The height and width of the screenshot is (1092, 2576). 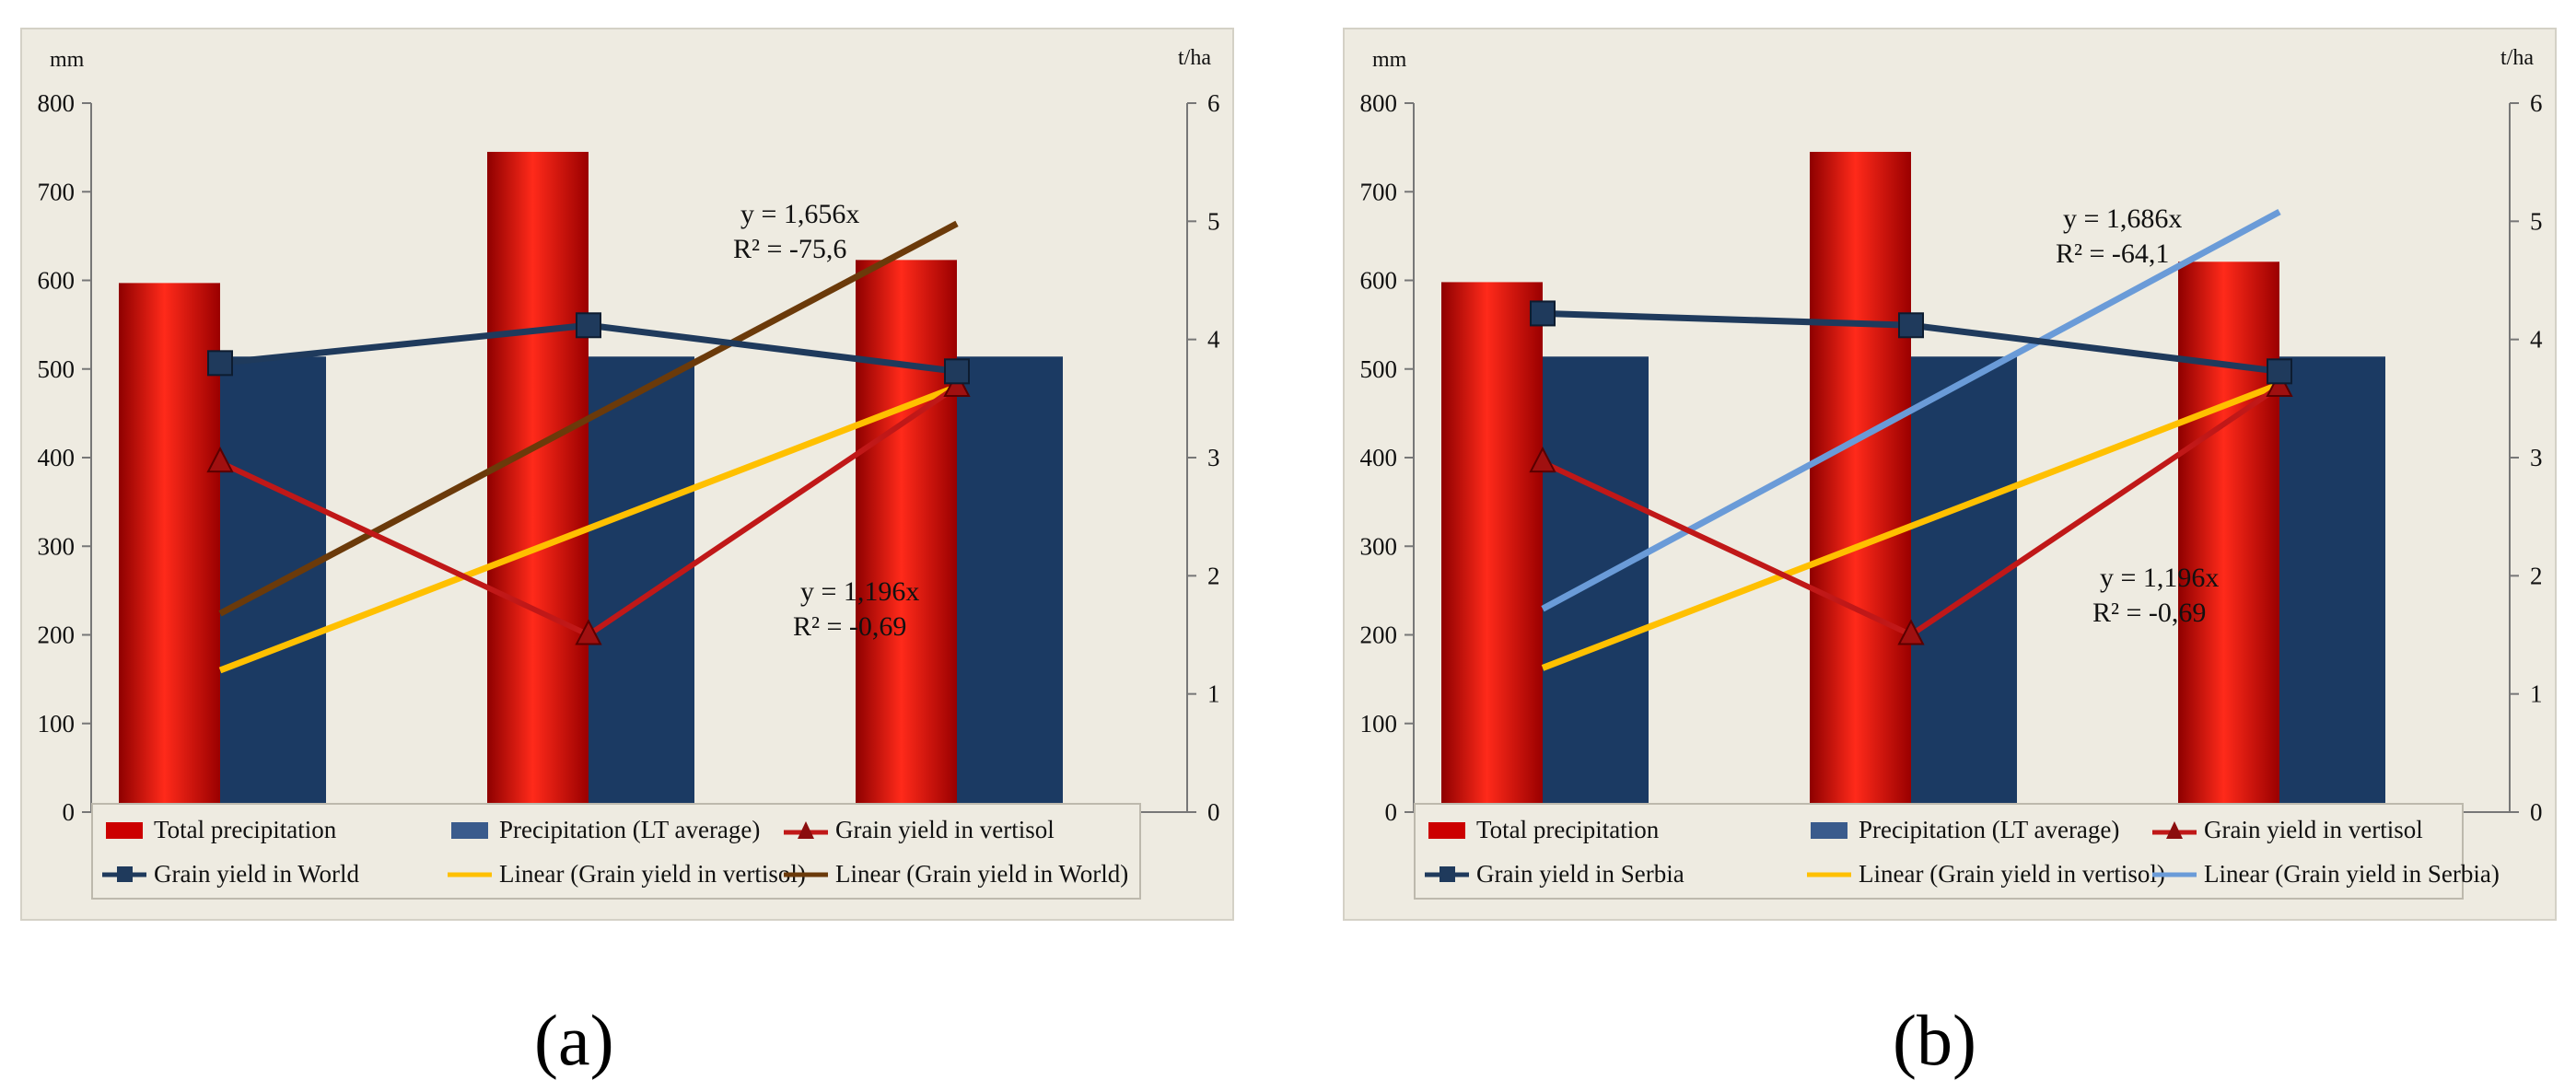 I want to click on legend-item-linear-world: Linear (Grain yield in World), so click(x=956, y=874).